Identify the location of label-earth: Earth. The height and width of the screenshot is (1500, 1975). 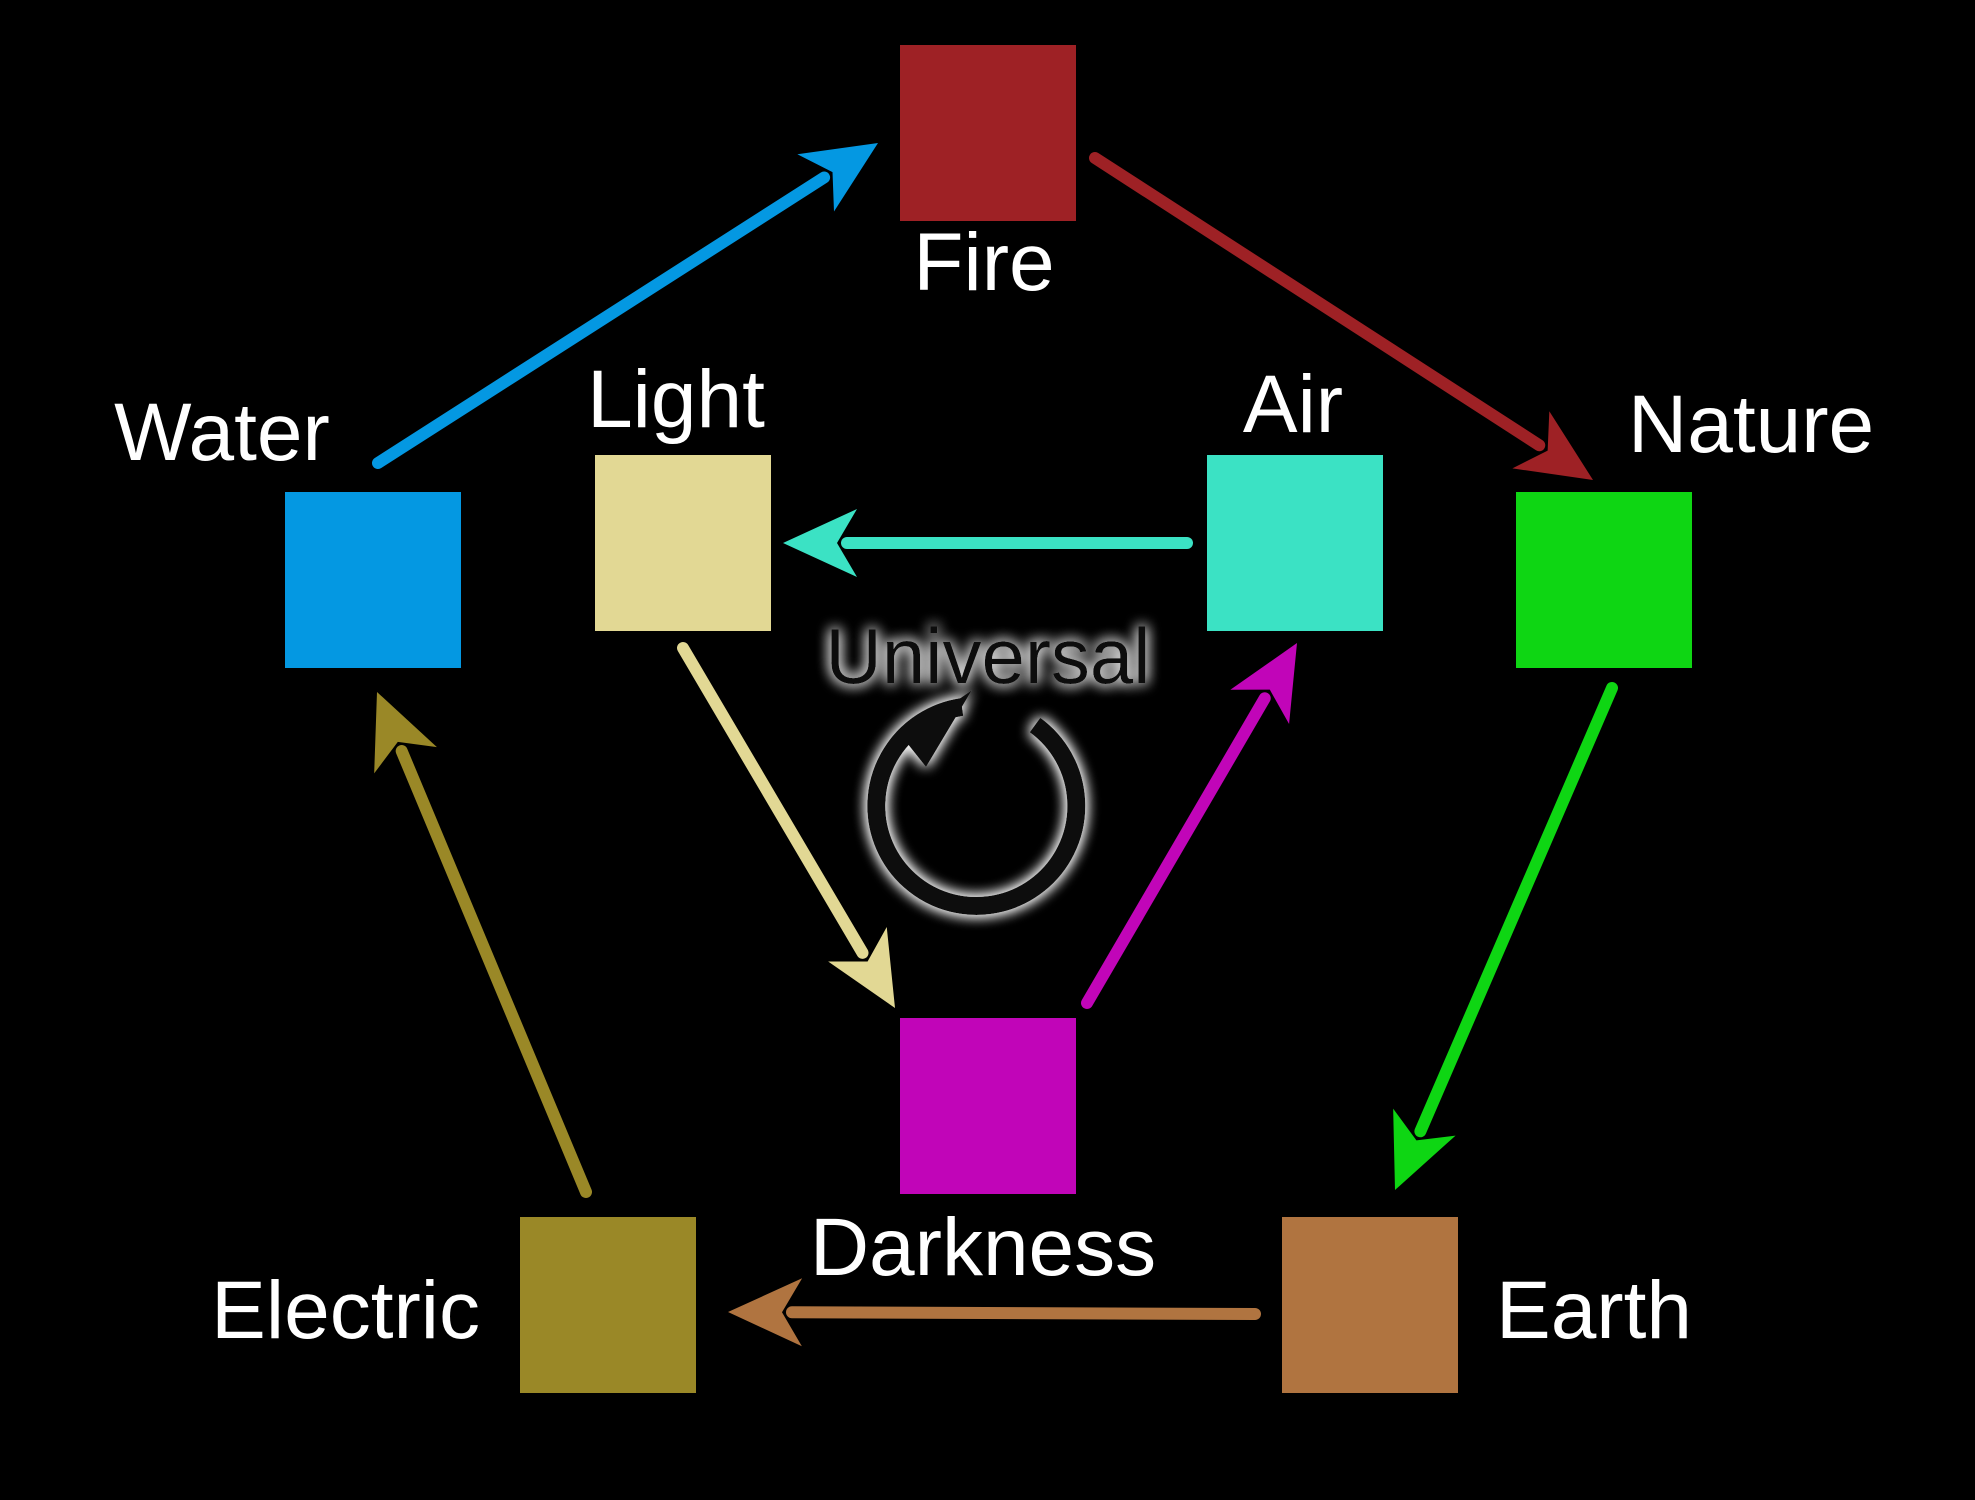
(1594, 1310).